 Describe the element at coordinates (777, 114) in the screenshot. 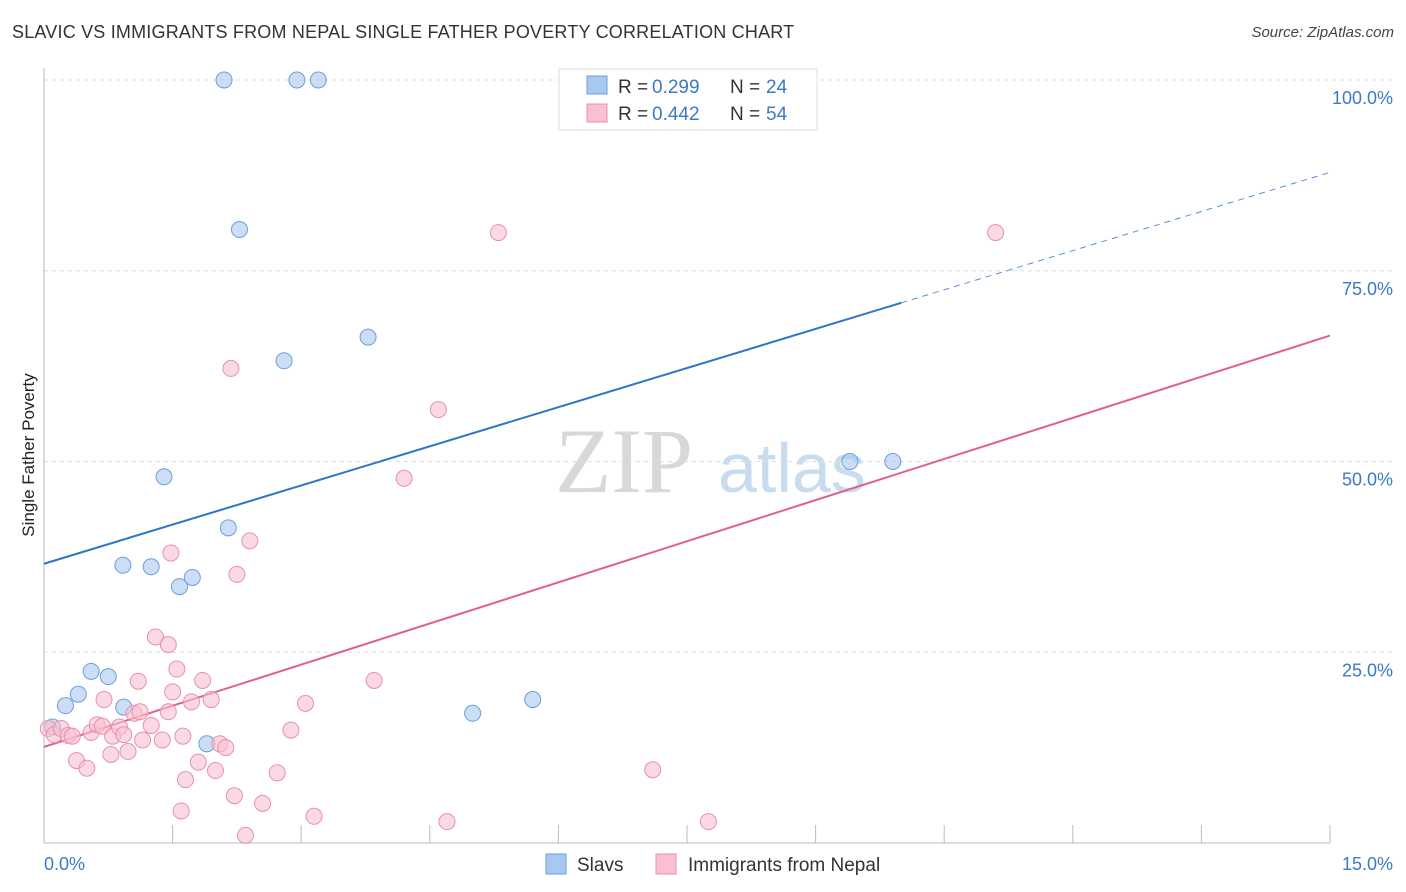

I see `stats-legend-n-value-nepal: 54` at that location.